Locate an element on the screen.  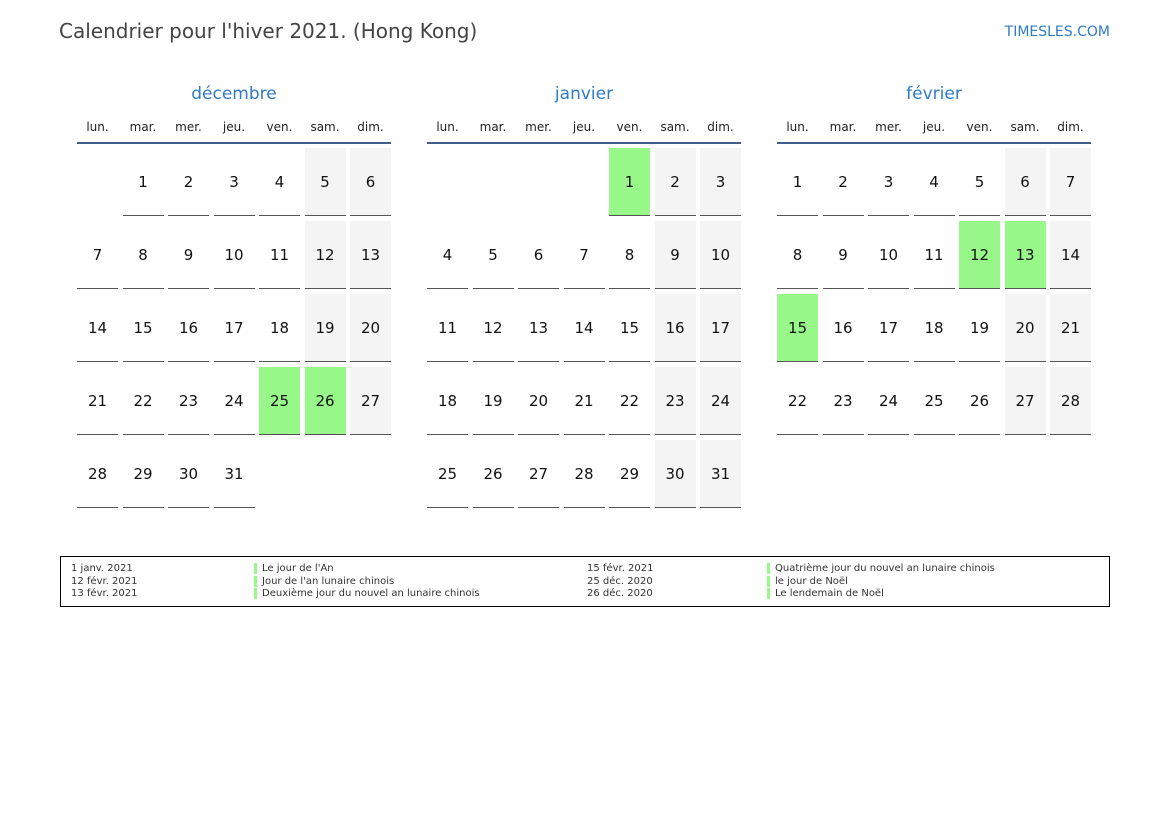
legend-holiday-name: Le lendemain de Noël is located at coordinates (825, 593).